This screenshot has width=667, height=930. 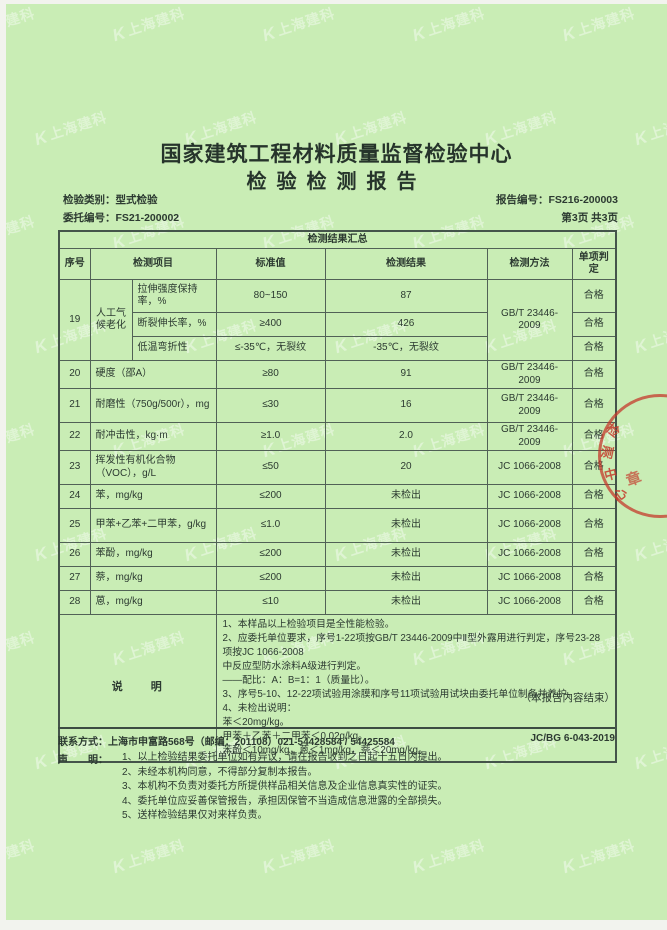 What do you see at coordinates (89, 218) in the screenshot?
I see `entrust-no-label: 委托编号：` at bounding box center [89, 218].